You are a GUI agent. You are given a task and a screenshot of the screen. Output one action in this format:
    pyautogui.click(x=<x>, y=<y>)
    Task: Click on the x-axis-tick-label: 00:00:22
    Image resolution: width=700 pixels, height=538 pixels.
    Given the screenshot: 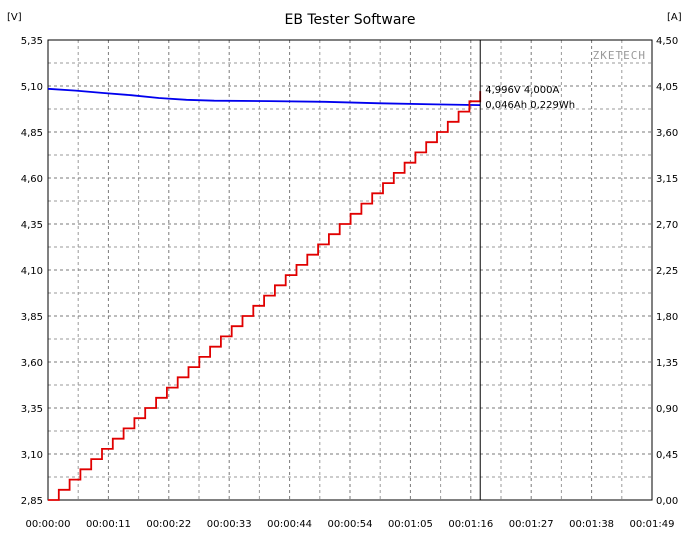 What is the action you would take?
    pyautogui.click(x=168, y=524)
    